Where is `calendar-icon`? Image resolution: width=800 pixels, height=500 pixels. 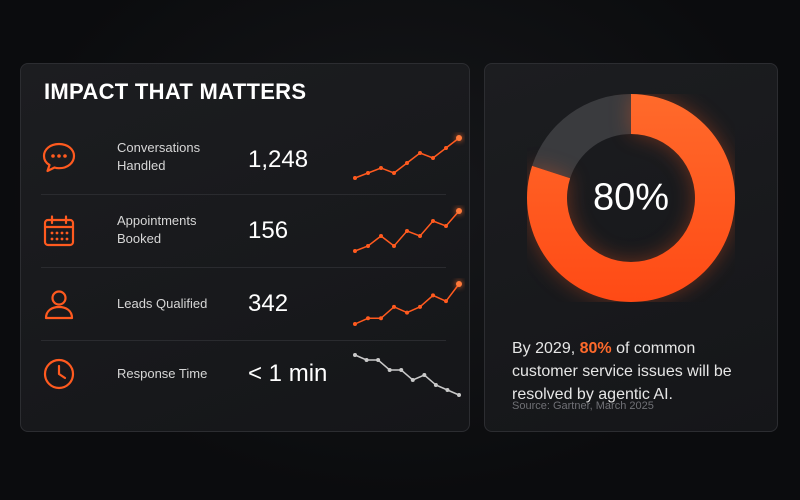 calendar-icon is located at coordinates (59, 231).